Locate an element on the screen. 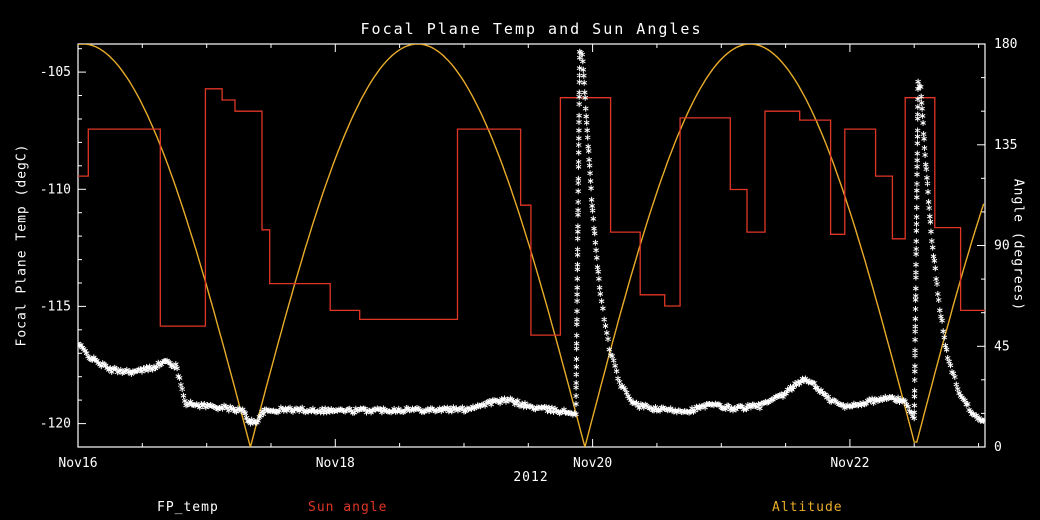 This screenshot has height=520, width=1040. tick-label: 180 is located at coordinates (1005, 44).